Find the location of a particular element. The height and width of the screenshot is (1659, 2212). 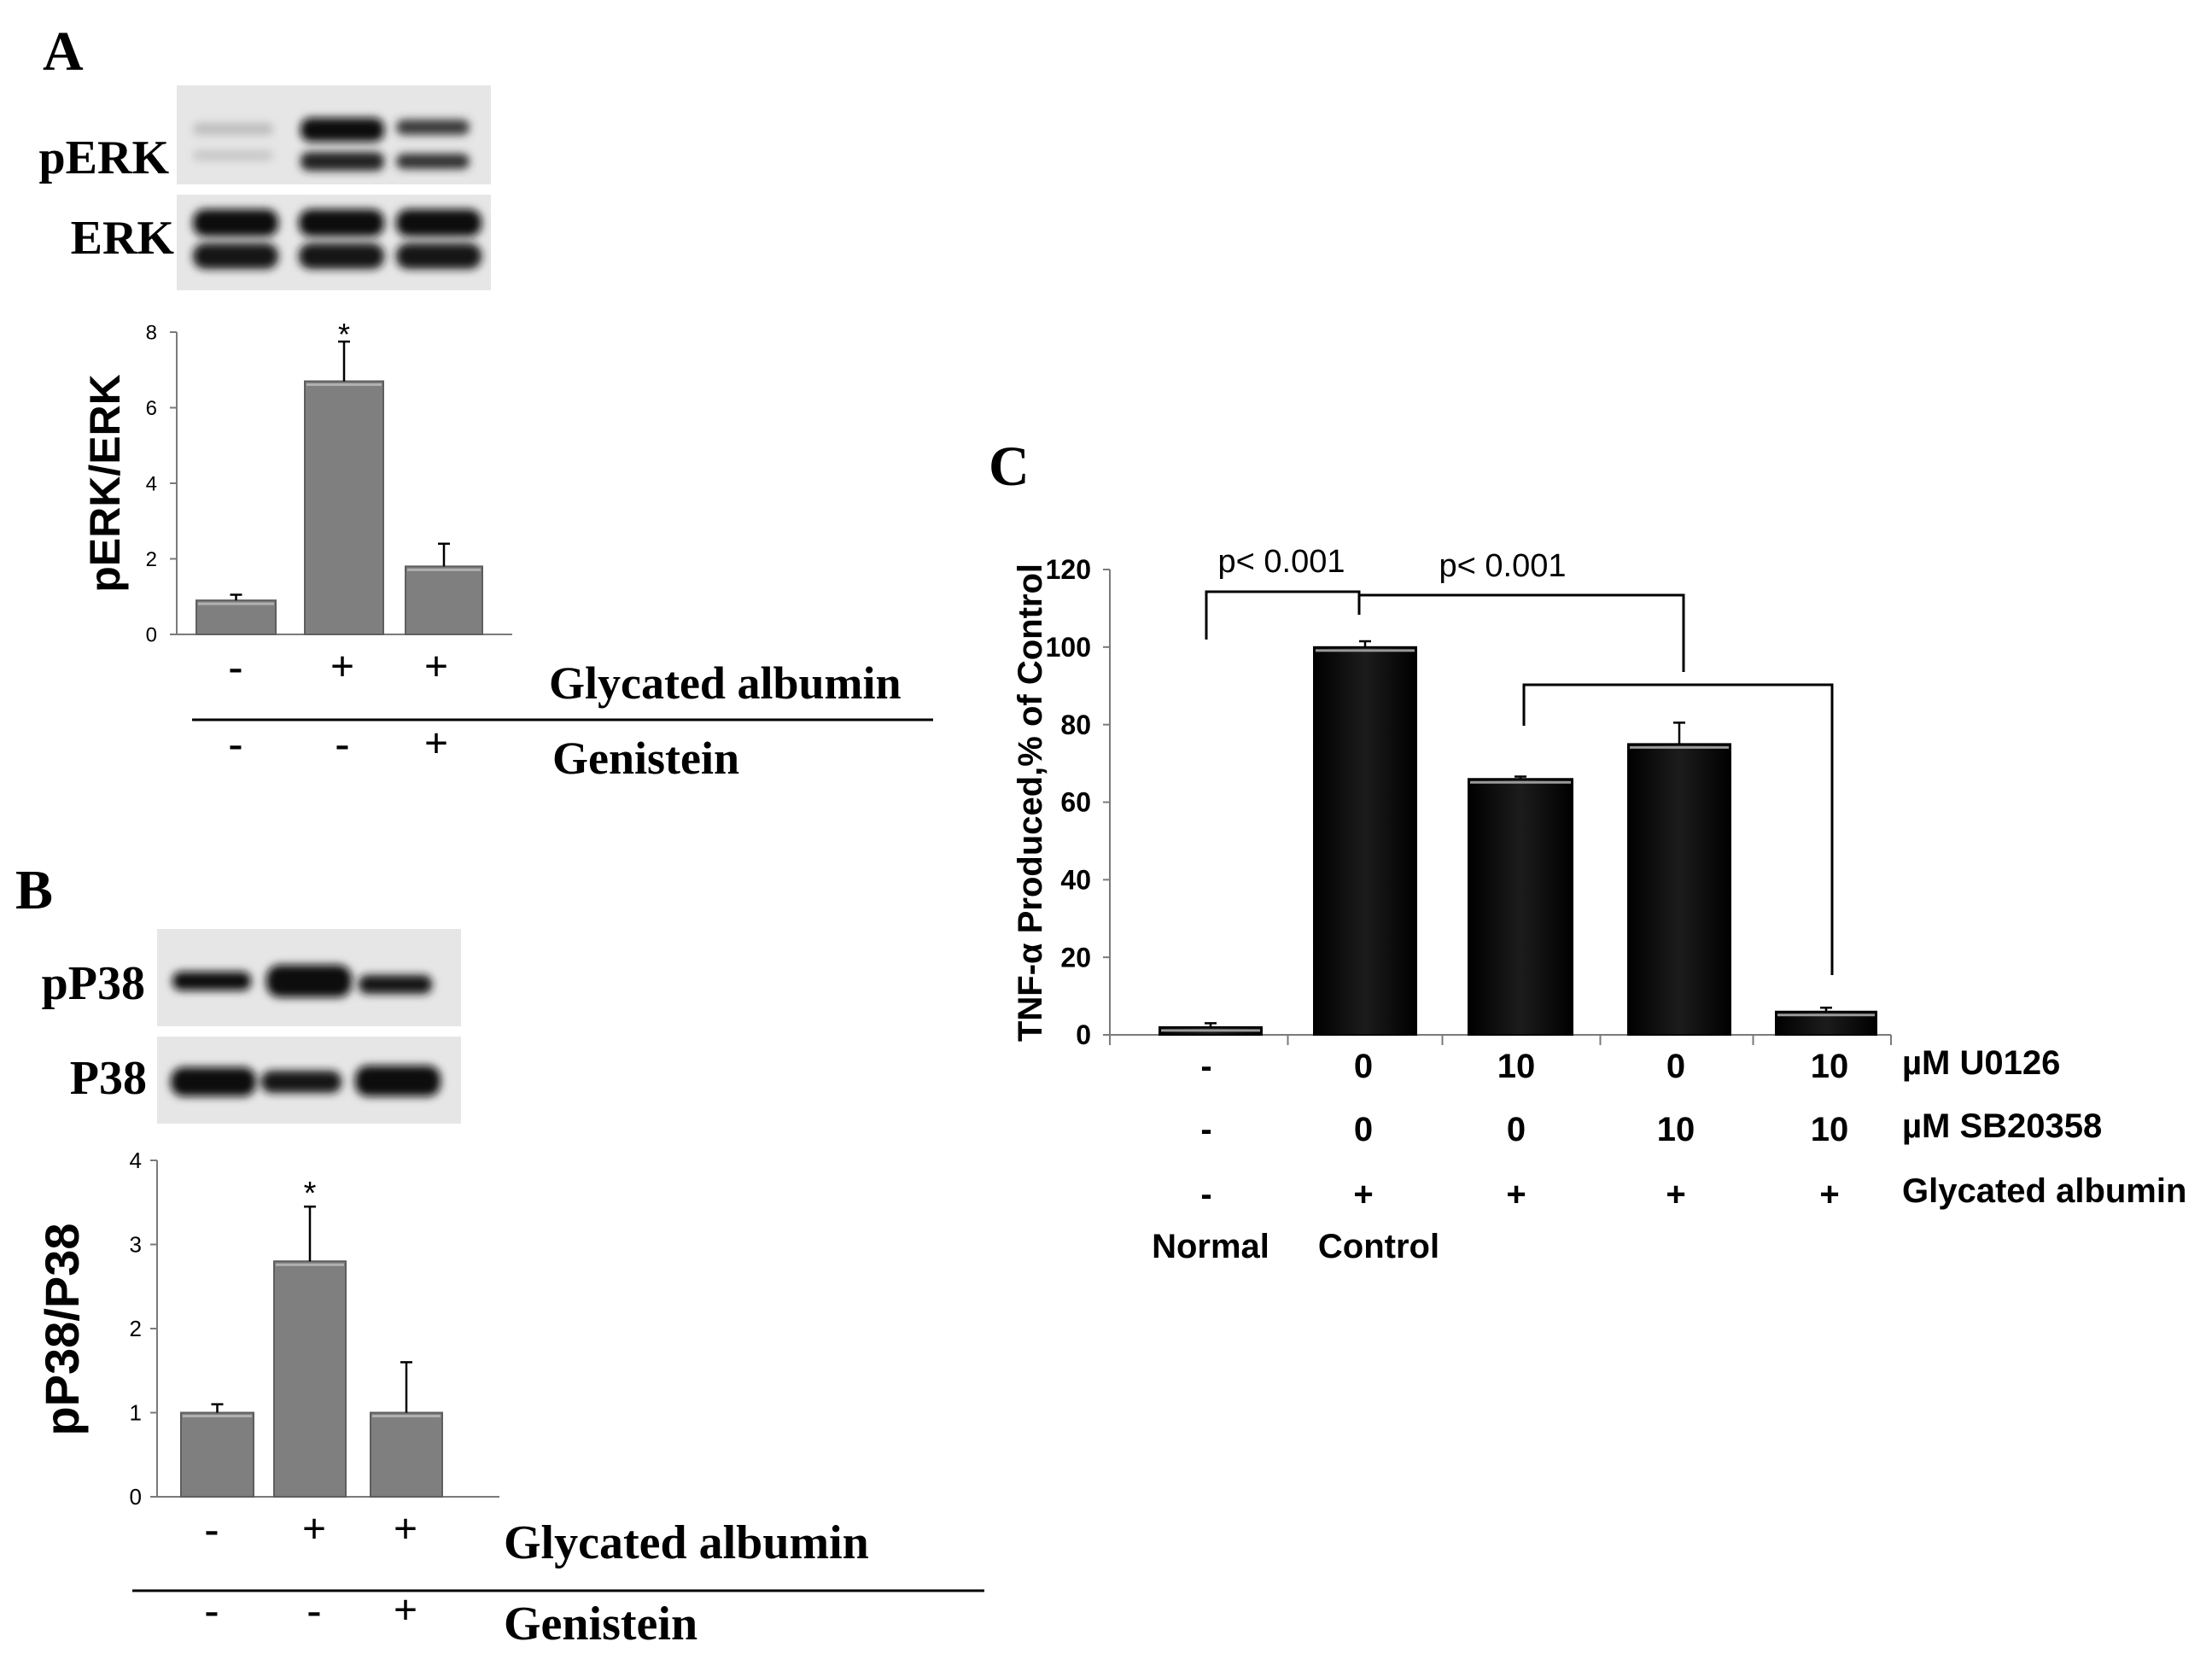

y-axis-label: TNF-α Produced,% of Control is located at coordinates (1031, 803).